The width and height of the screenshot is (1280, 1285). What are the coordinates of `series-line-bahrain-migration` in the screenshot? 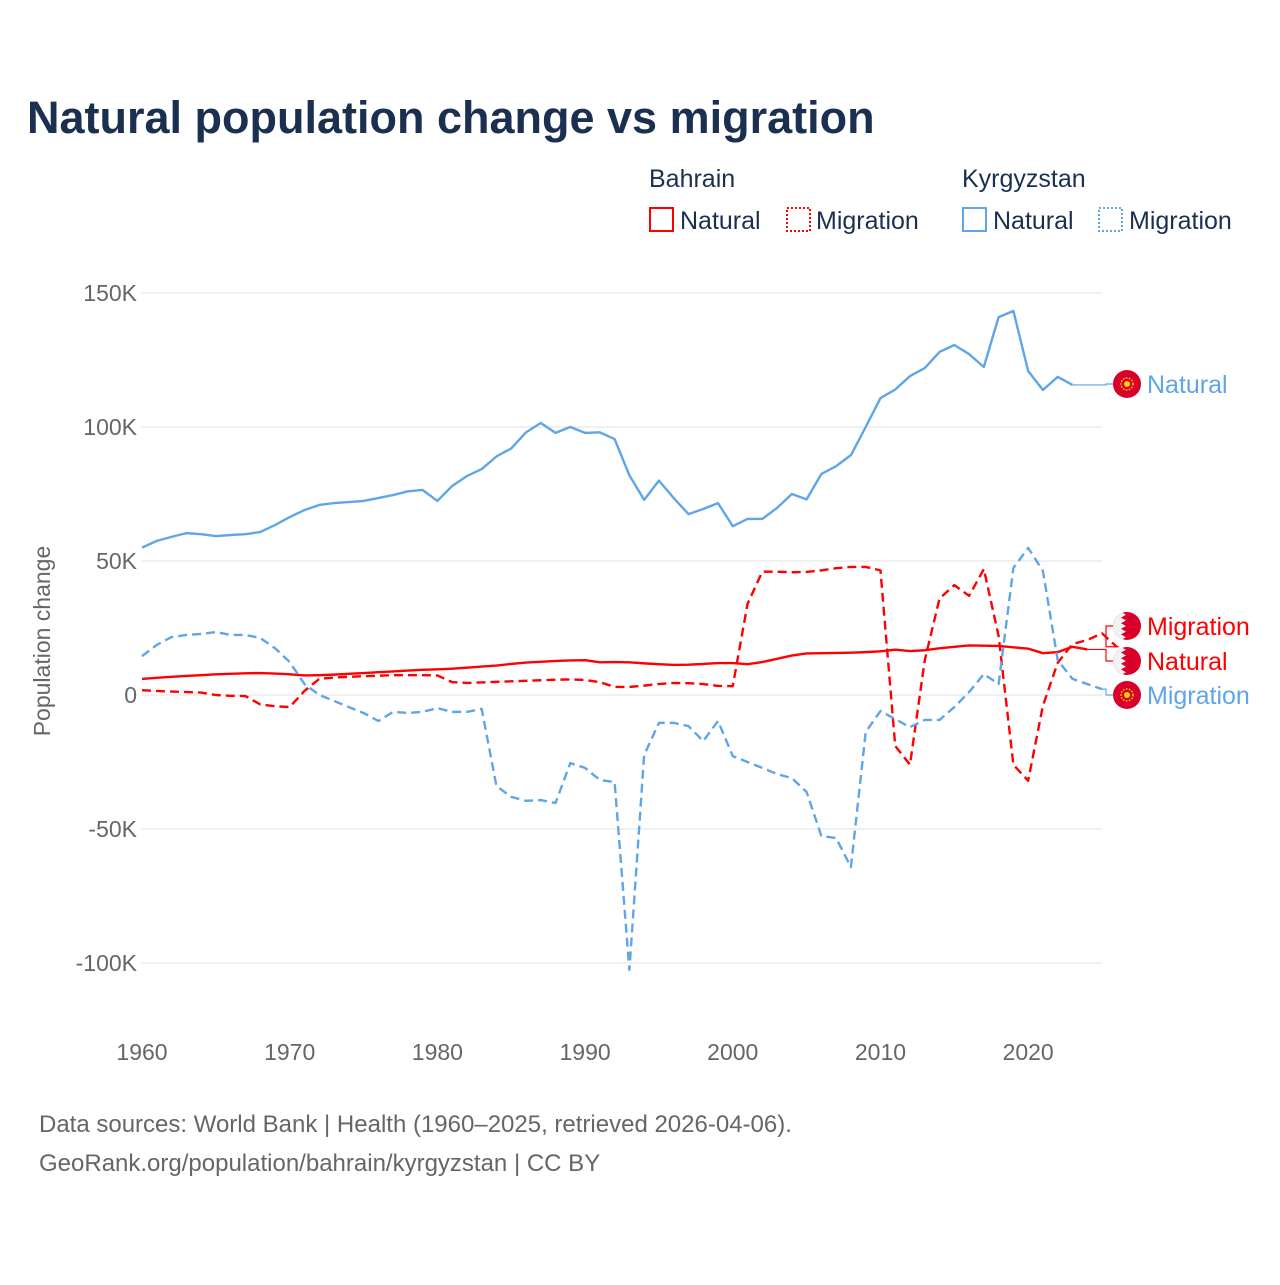 It's located at (629, 673).